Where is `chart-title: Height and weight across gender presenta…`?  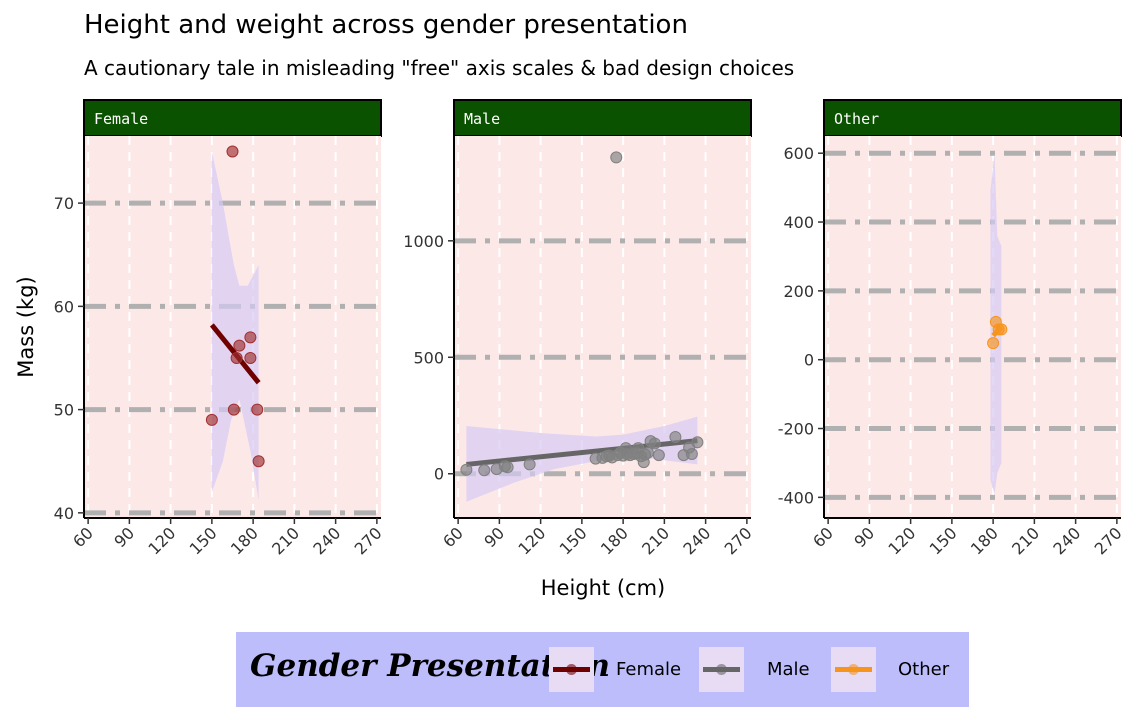
chart-title: Height and weight across gender presenta… is located at coordinates (386, 25).